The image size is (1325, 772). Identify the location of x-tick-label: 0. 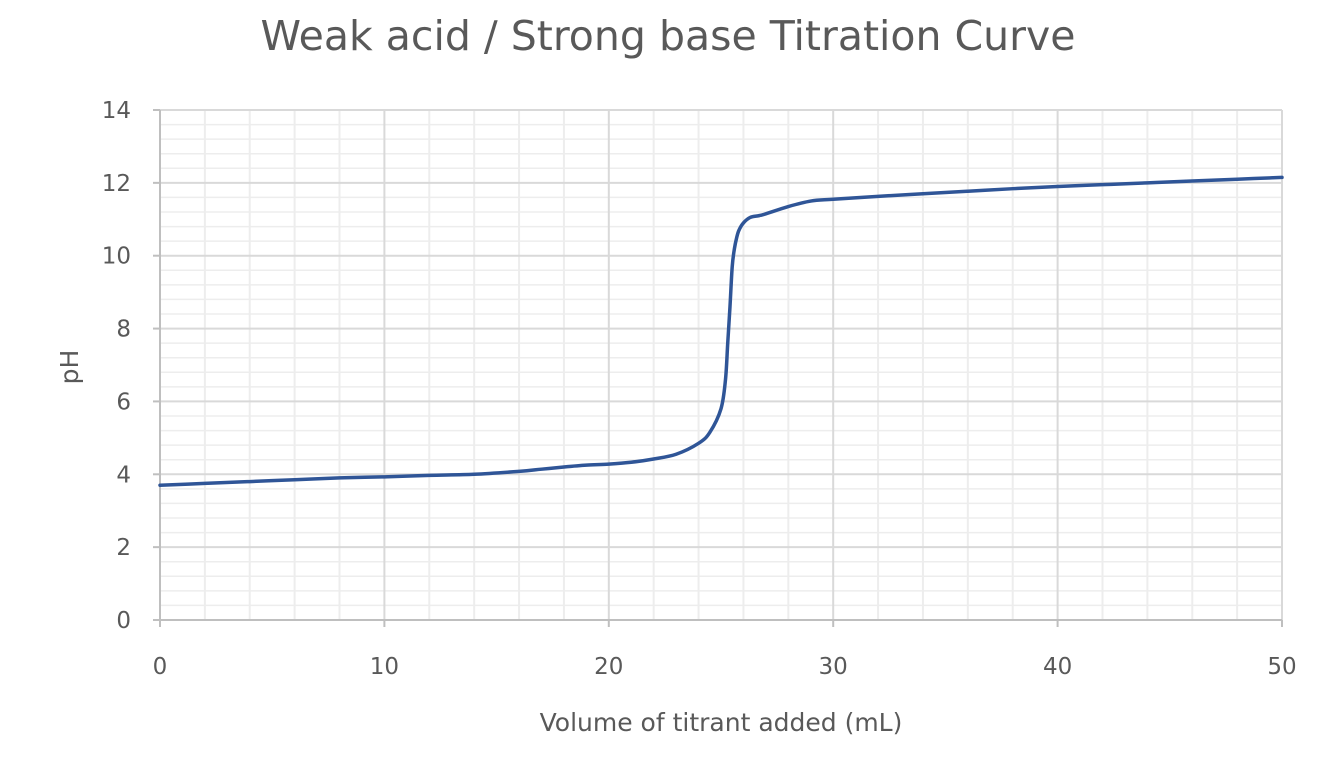
(160, 667).